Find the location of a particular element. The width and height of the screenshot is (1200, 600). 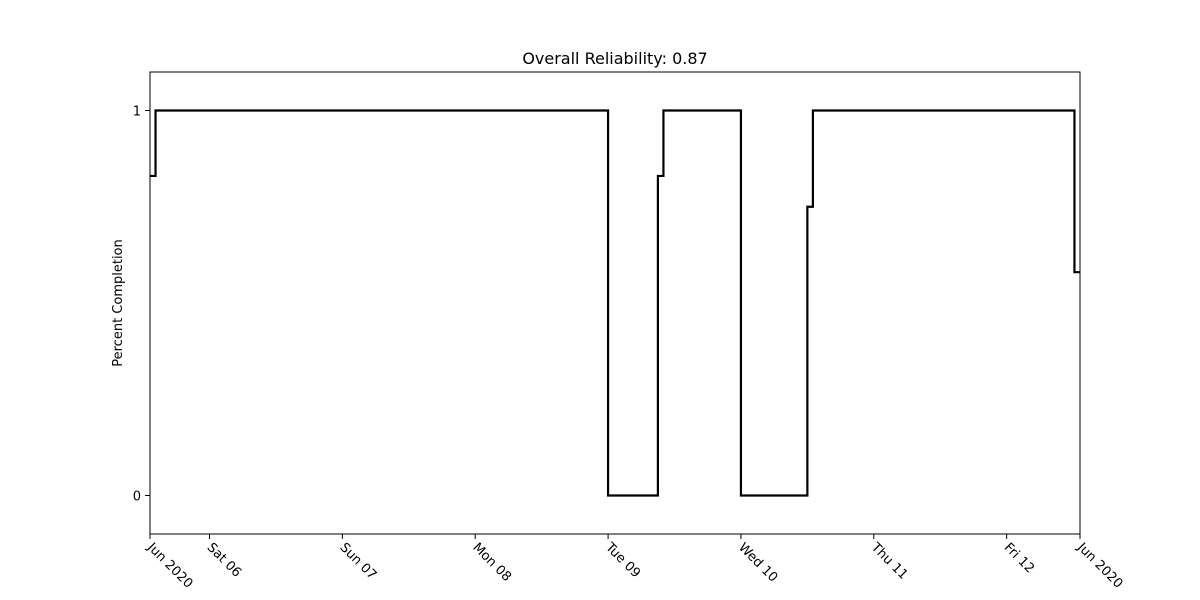

chart-title: Overall Reliability: 0.87 is located at coordinates (614, 58).